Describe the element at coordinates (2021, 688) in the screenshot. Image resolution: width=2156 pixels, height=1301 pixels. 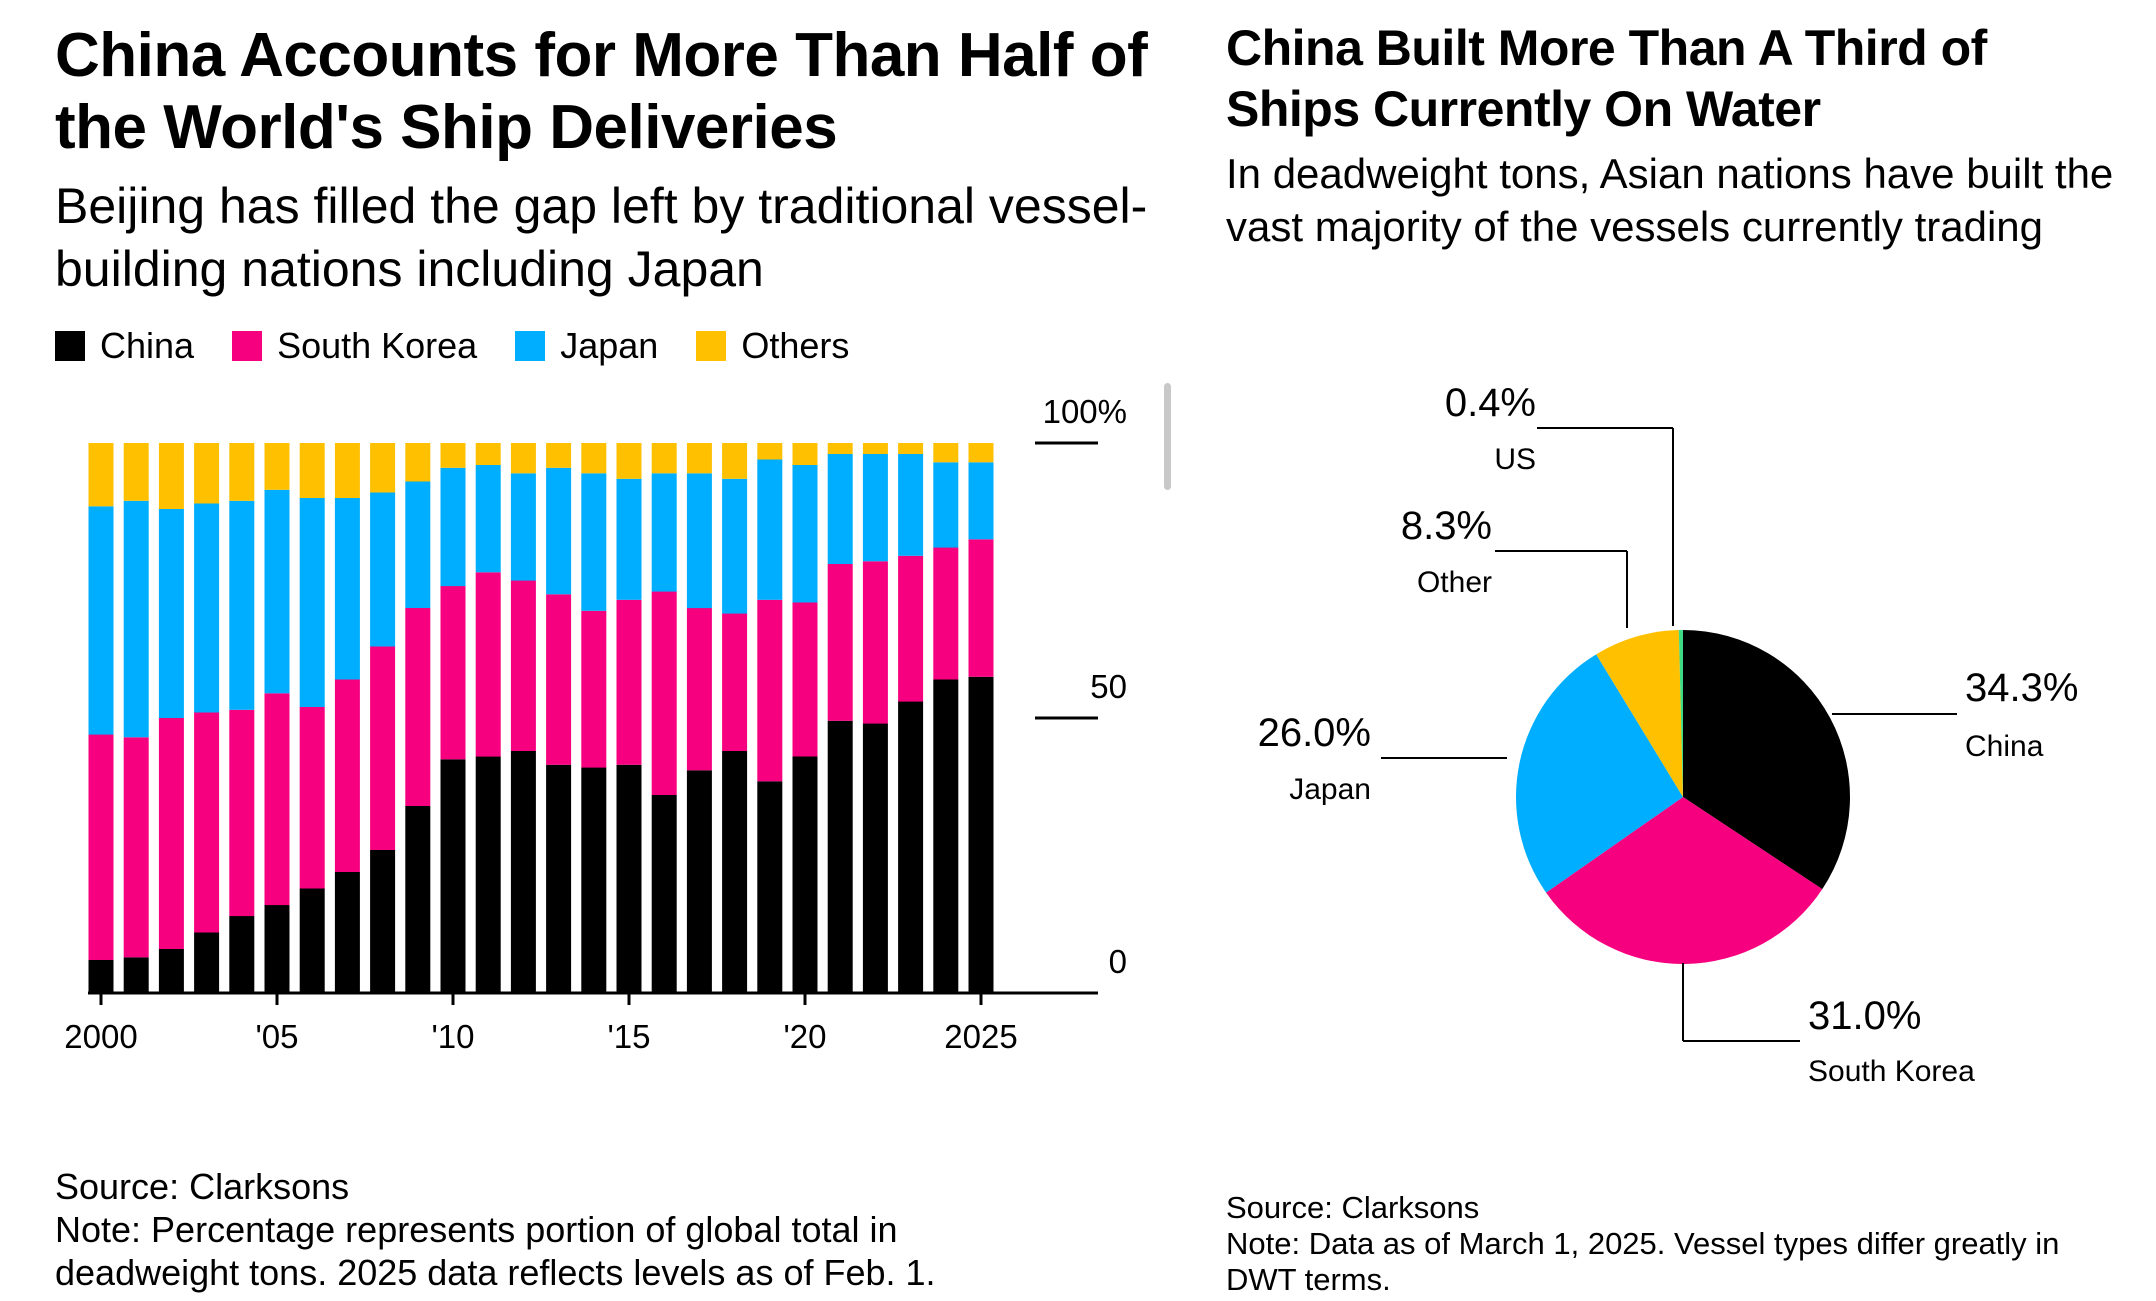
I see `pie-value-label-china: 34.3%` at that location.